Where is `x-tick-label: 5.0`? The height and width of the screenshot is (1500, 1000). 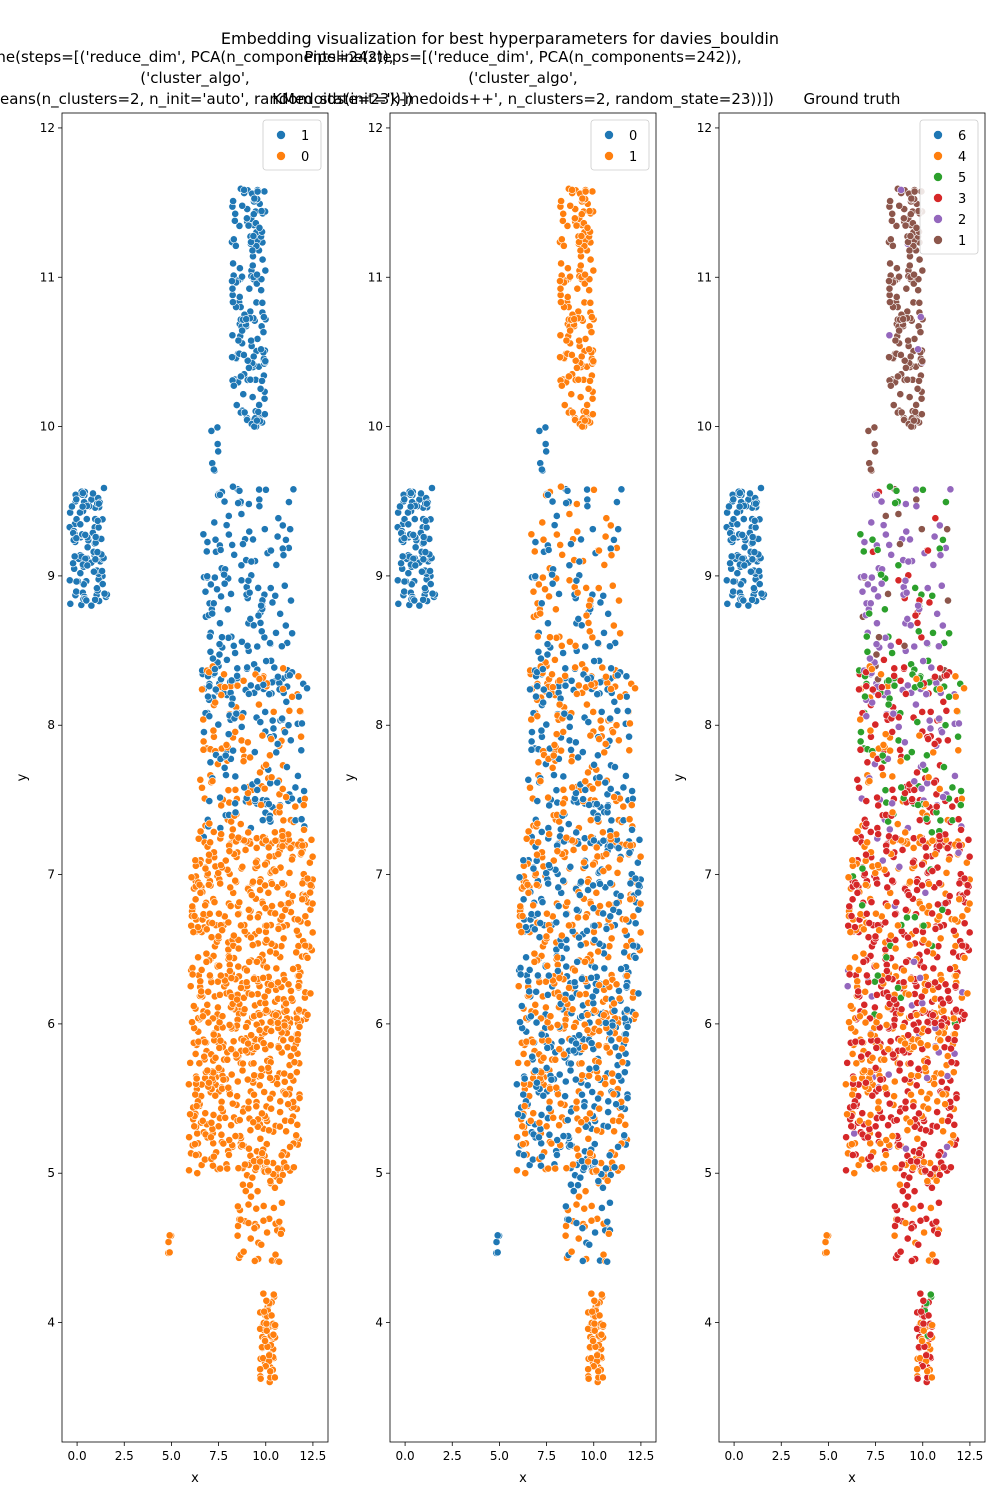
x-tick-label: 5.0 is located at coordinates (171, 1456).